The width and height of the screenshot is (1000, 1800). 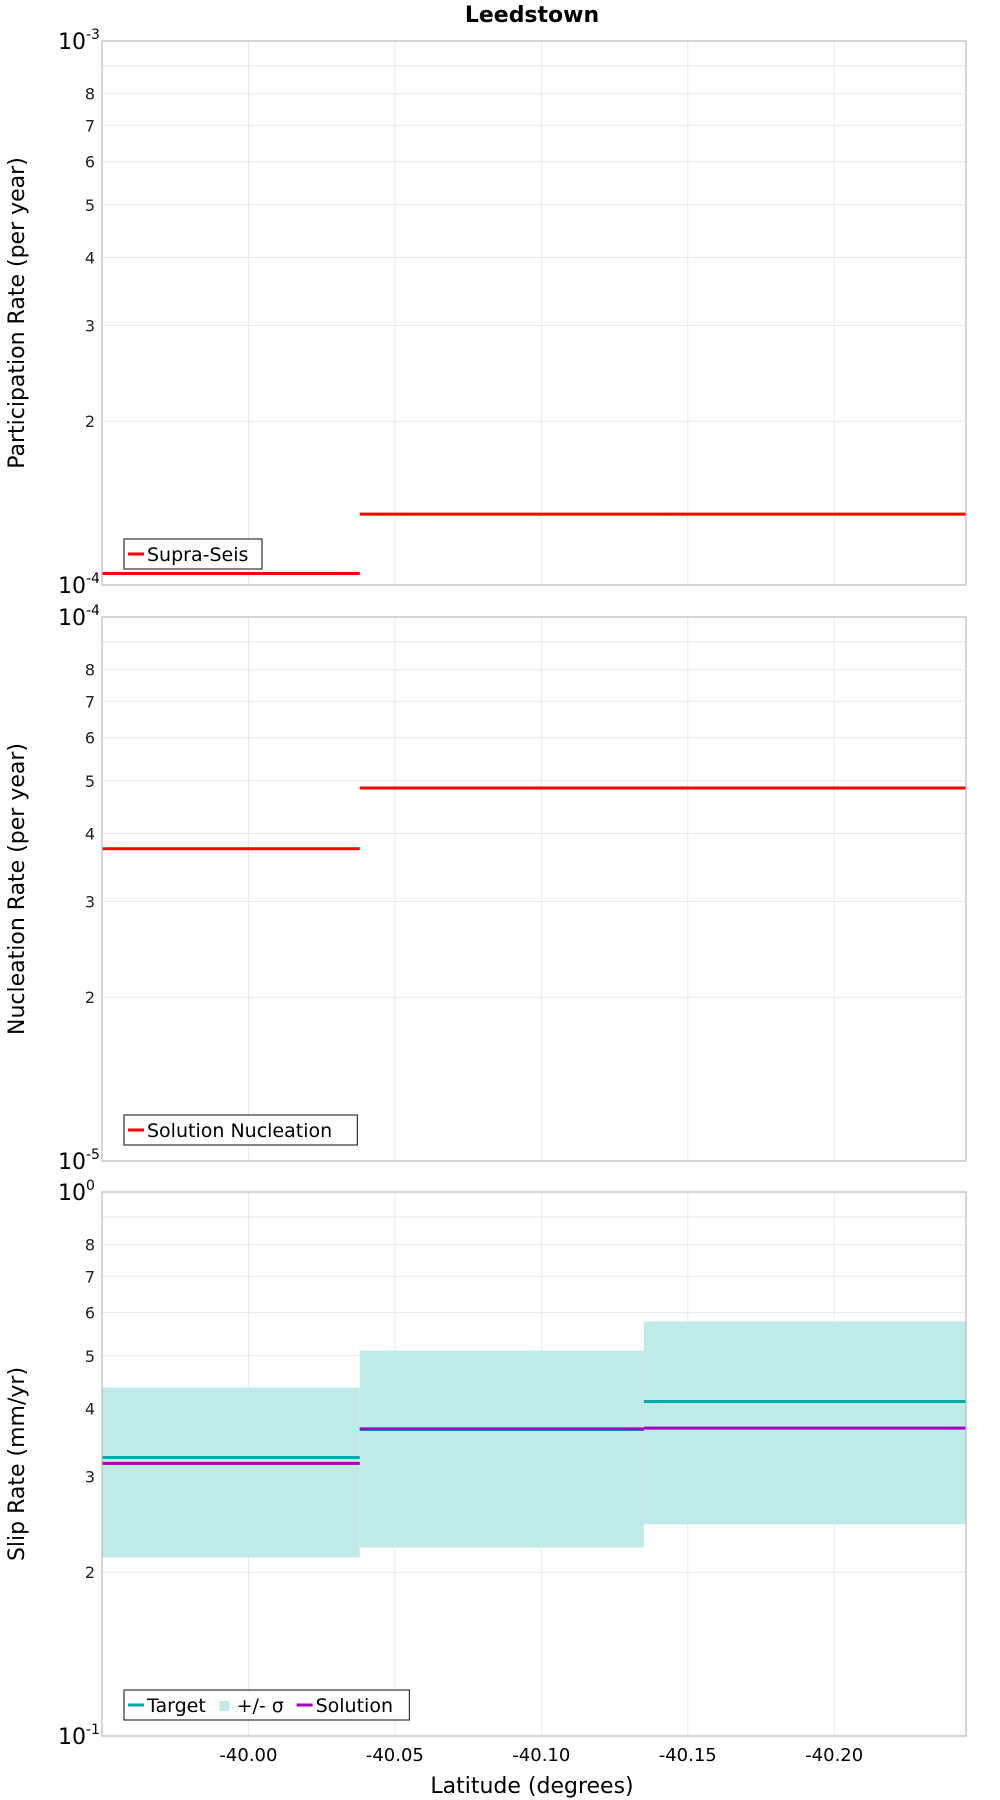 What do you see at coordinates (79, 1736) in the screenshot?
I see `y-decade-label: 10-1` at bounding box center [79, 1736].